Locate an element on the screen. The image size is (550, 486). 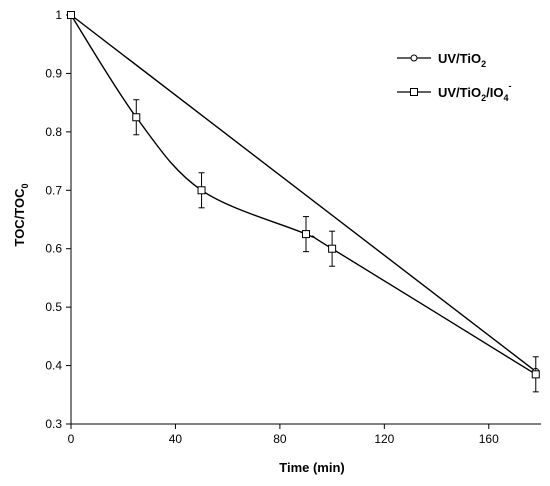
y-tick-label: 0.9 is located at coordinates (53, 73).